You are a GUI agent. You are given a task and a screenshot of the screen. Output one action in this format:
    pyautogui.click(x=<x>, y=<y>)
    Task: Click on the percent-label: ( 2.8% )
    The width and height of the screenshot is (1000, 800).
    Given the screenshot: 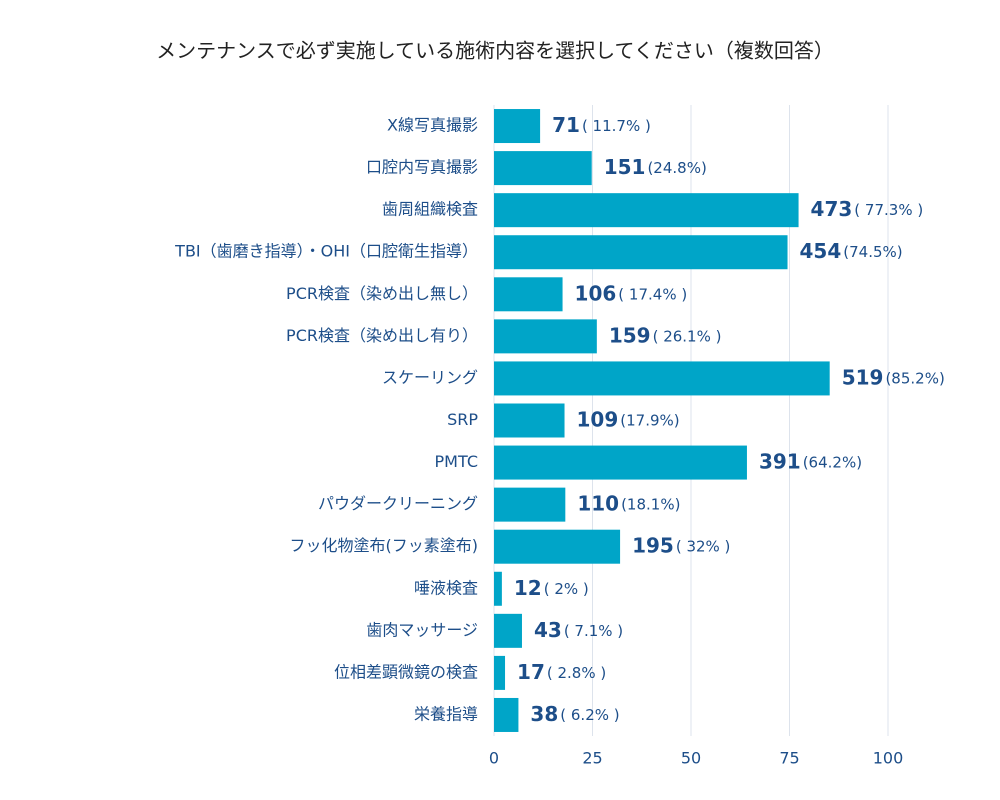 What is the action you would take?
    pyautogui.click(x=576, y=672)
    